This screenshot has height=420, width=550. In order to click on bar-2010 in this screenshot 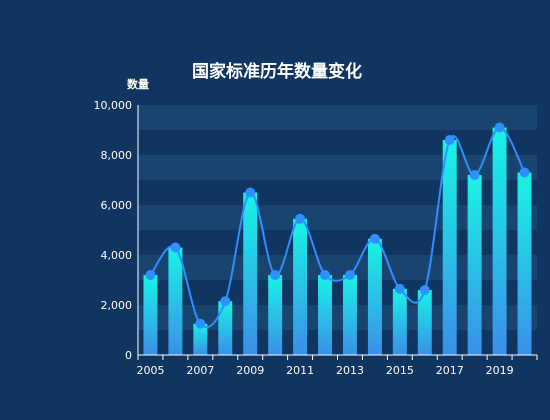, I will do `click(275, 315)`.